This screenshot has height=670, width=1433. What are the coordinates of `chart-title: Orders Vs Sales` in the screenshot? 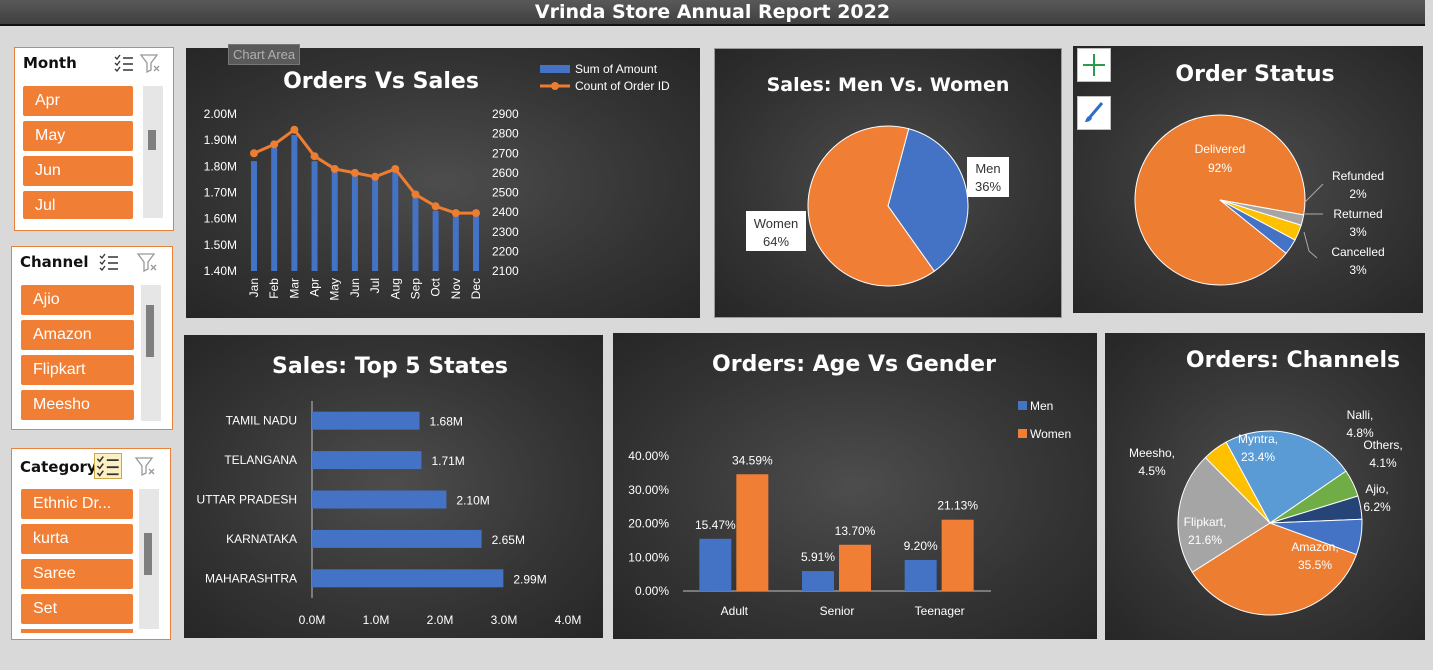 It's located at (381, 81).